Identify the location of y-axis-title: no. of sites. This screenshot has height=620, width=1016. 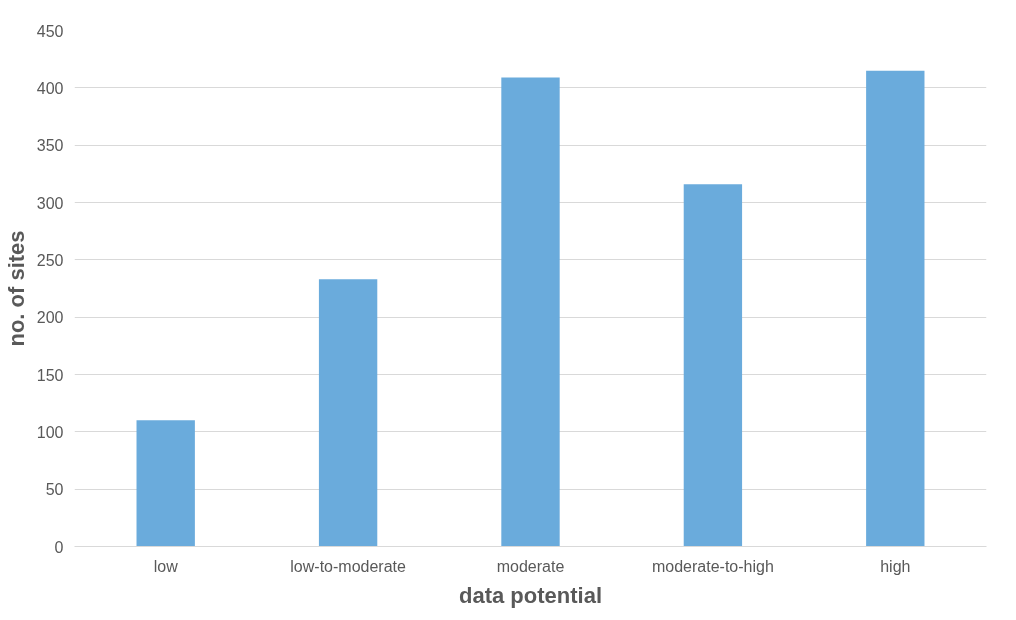
(16, 288).